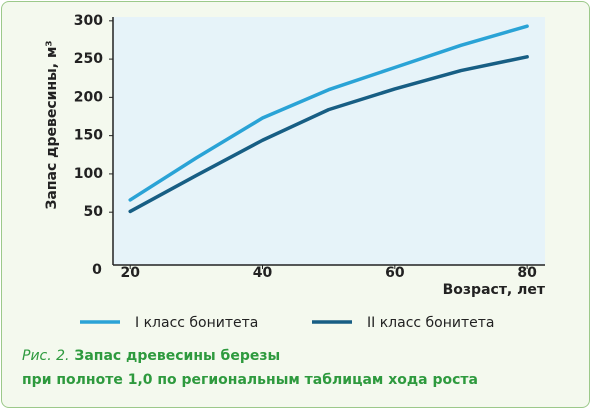 The image size is (591, 409). Describe the element at coordinates (263, 273) in the screenshot. I see `x-tick-label: 40` at that location.